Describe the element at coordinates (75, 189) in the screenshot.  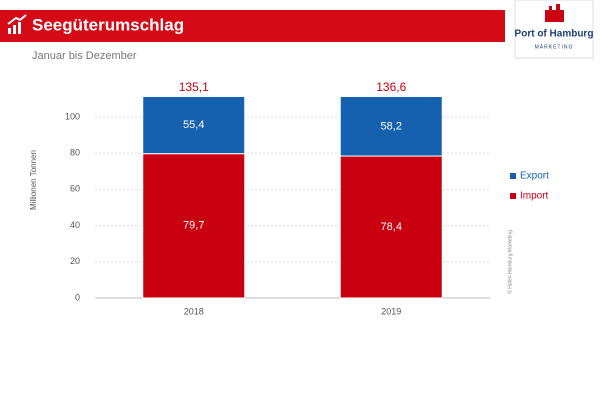
I see `y-tick-label: 60` at that location.